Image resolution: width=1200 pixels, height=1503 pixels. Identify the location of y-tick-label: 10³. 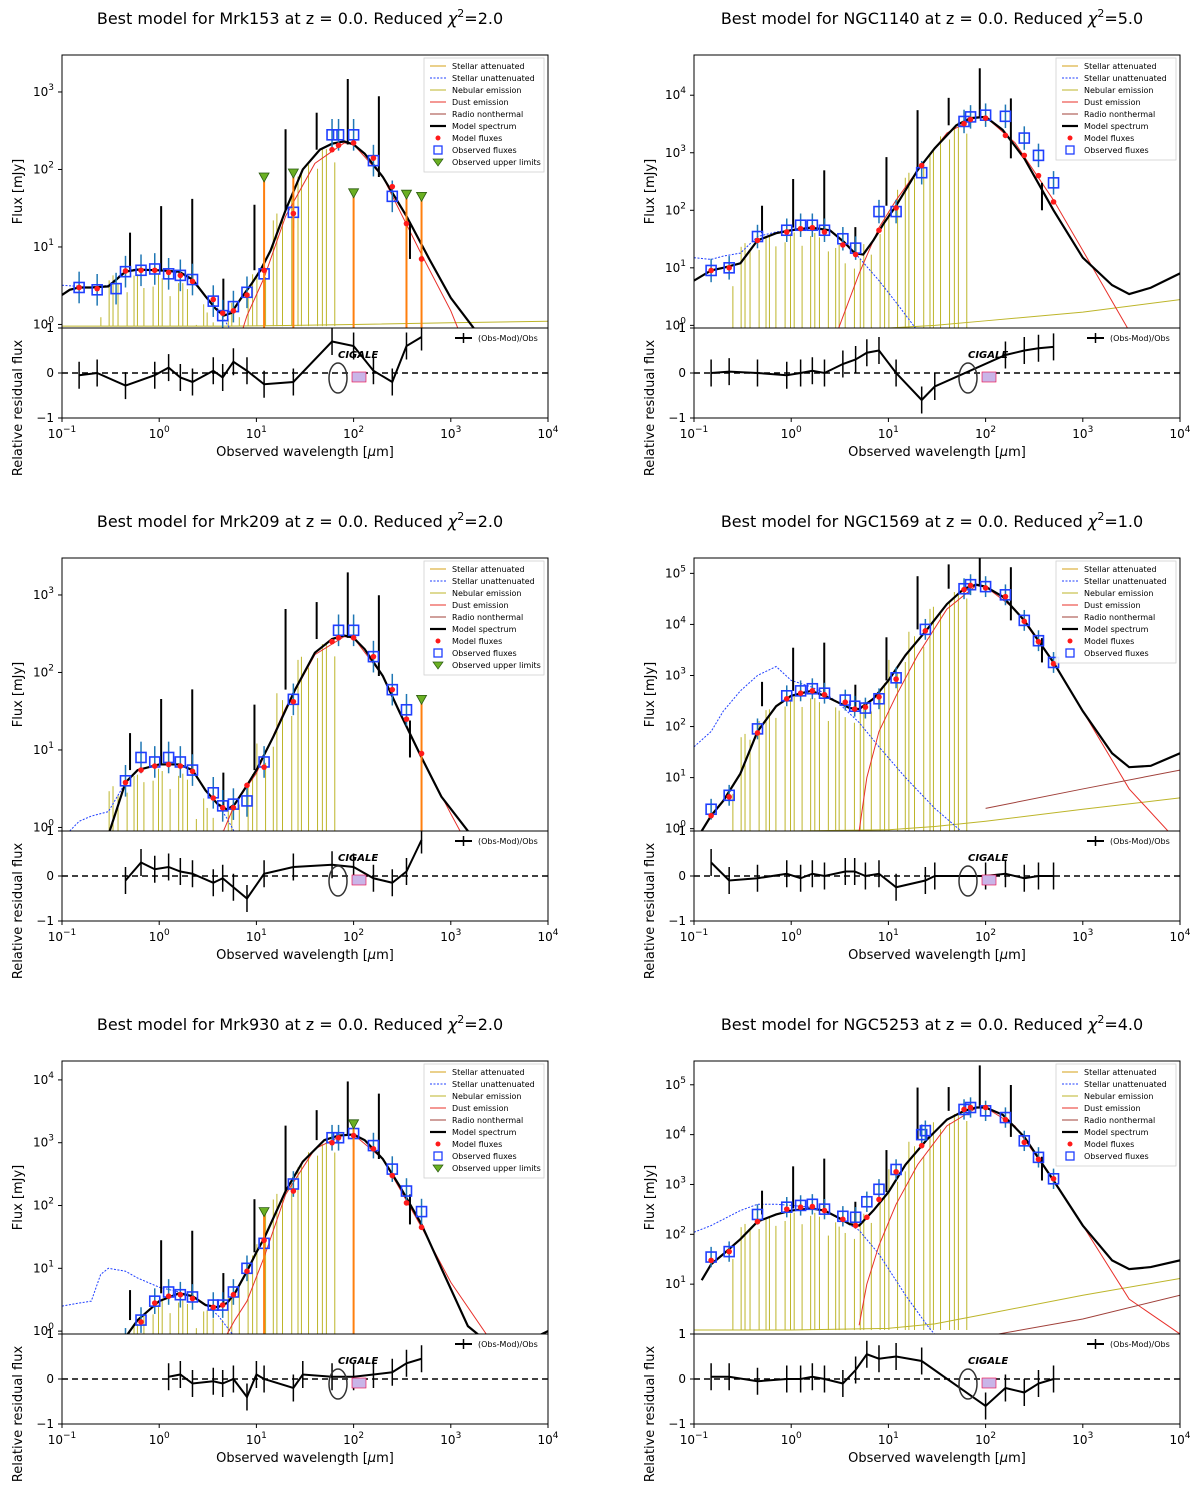
(675, 1183).